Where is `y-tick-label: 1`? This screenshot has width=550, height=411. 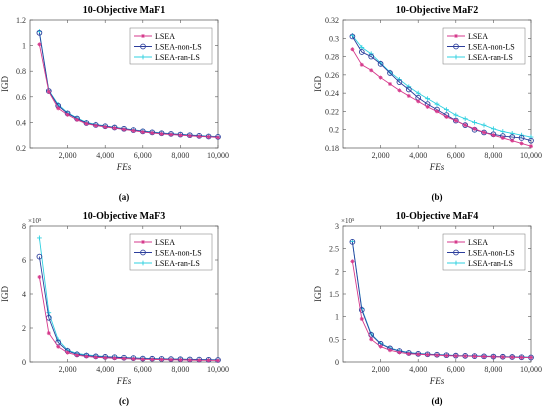 y-tick-label: 1 is located at coordinates (337, 317).